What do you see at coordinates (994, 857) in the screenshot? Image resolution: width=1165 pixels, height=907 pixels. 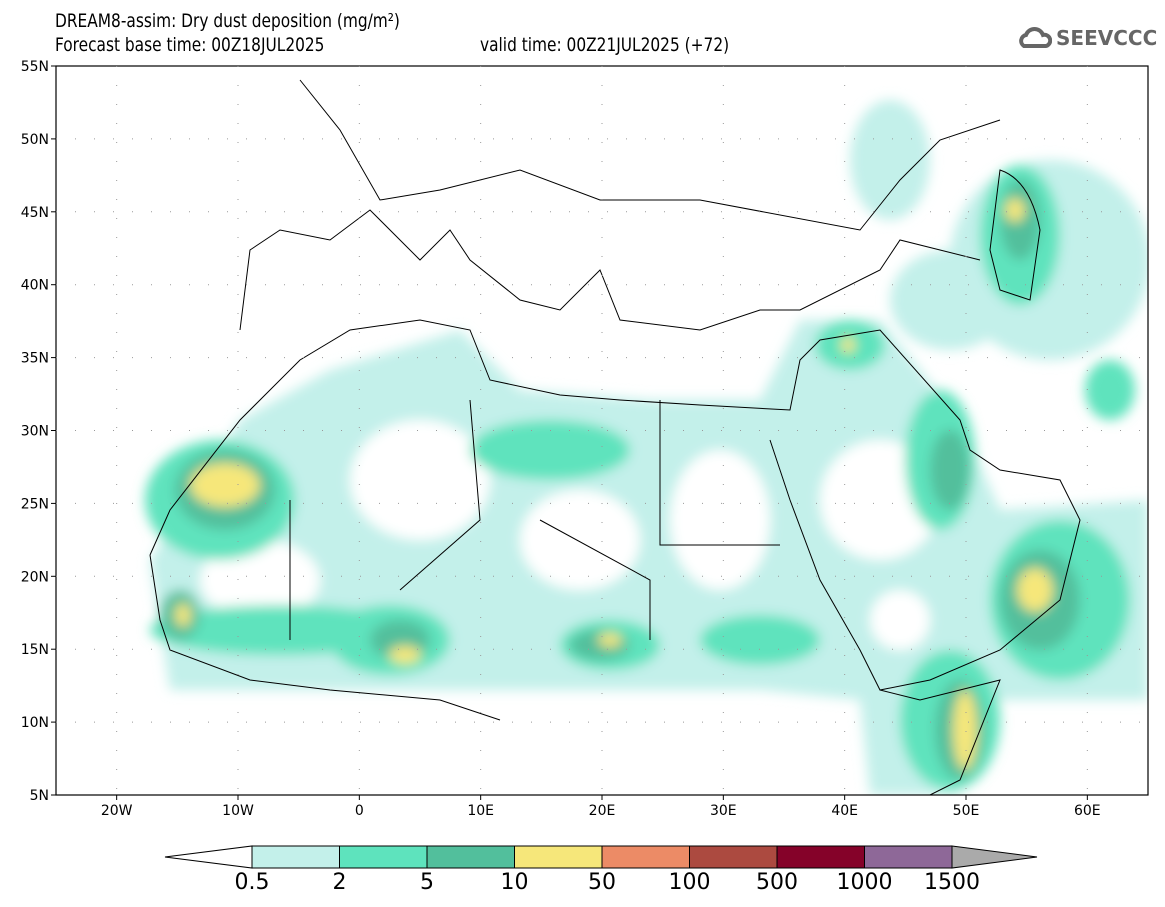 I see `colorbar-over-arrow` at bounding box center [994, 857].